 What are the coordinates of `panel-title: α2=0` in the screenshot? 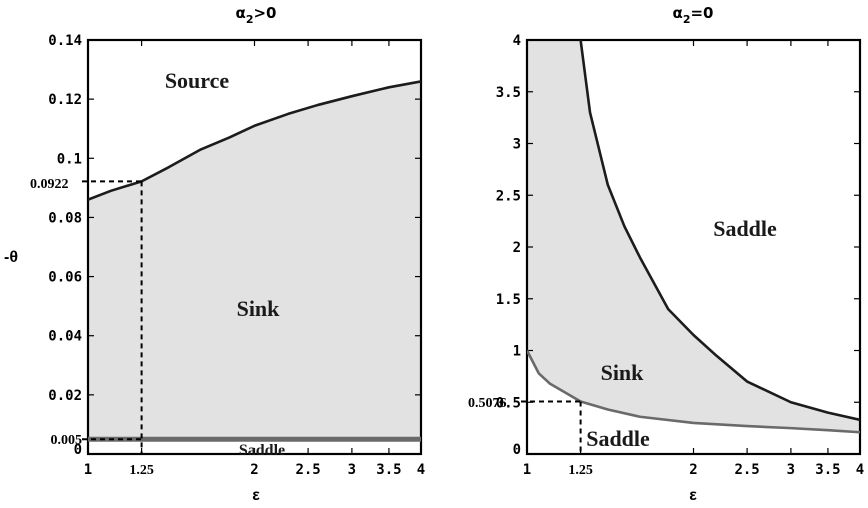 It's located at (693, 15).